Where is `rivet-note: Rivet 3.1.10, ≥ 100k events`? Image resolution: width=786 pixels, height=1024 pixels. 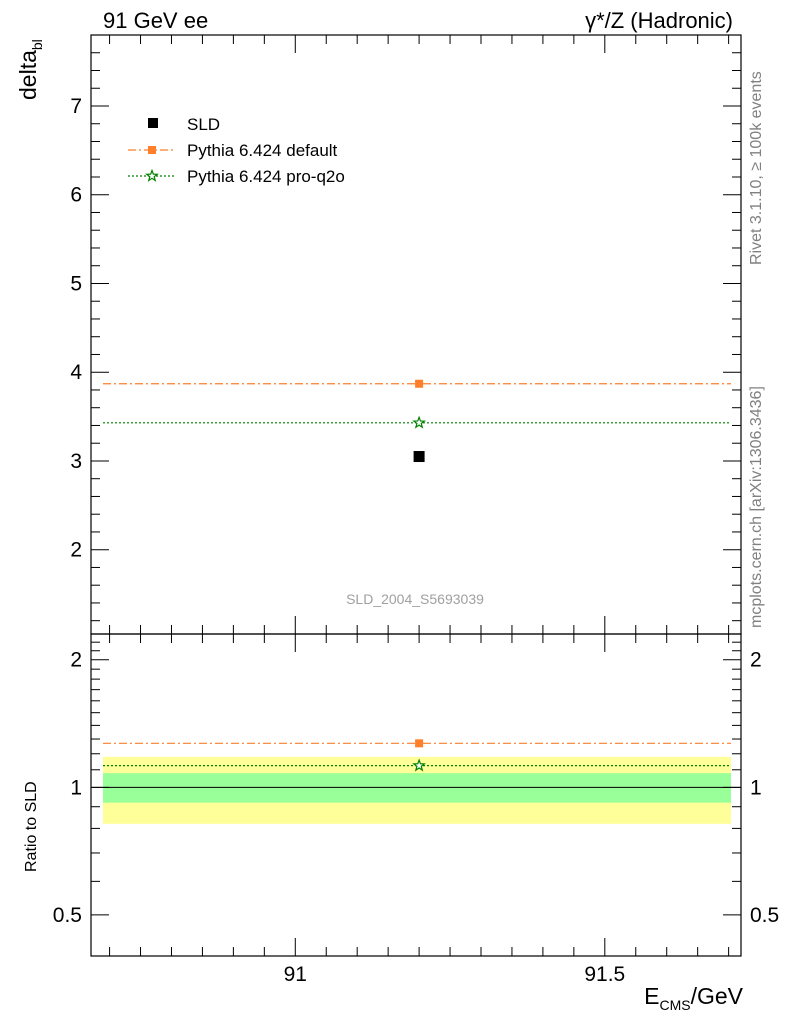
rivet-note: Rivet 3.1.10, ≥ 100k events is located at coordinates (756, 168).